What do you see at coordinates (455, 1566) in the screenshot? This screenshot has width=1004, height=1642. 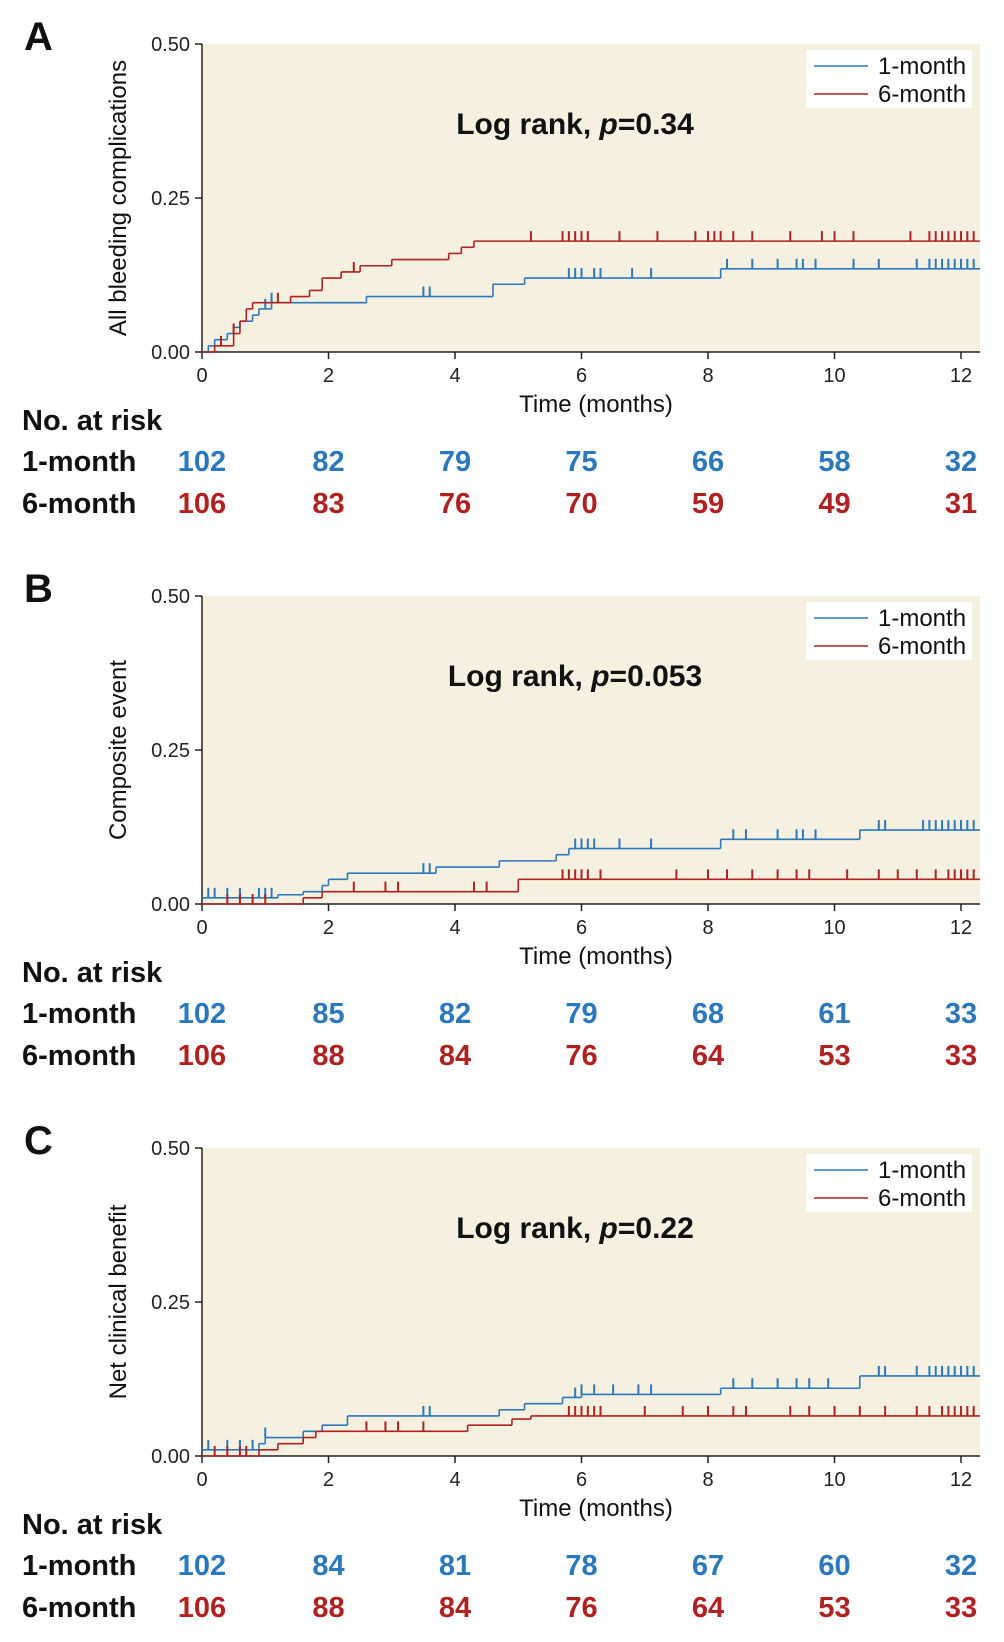 I see `risk-count: 81` at bounding box center [455, 1566].